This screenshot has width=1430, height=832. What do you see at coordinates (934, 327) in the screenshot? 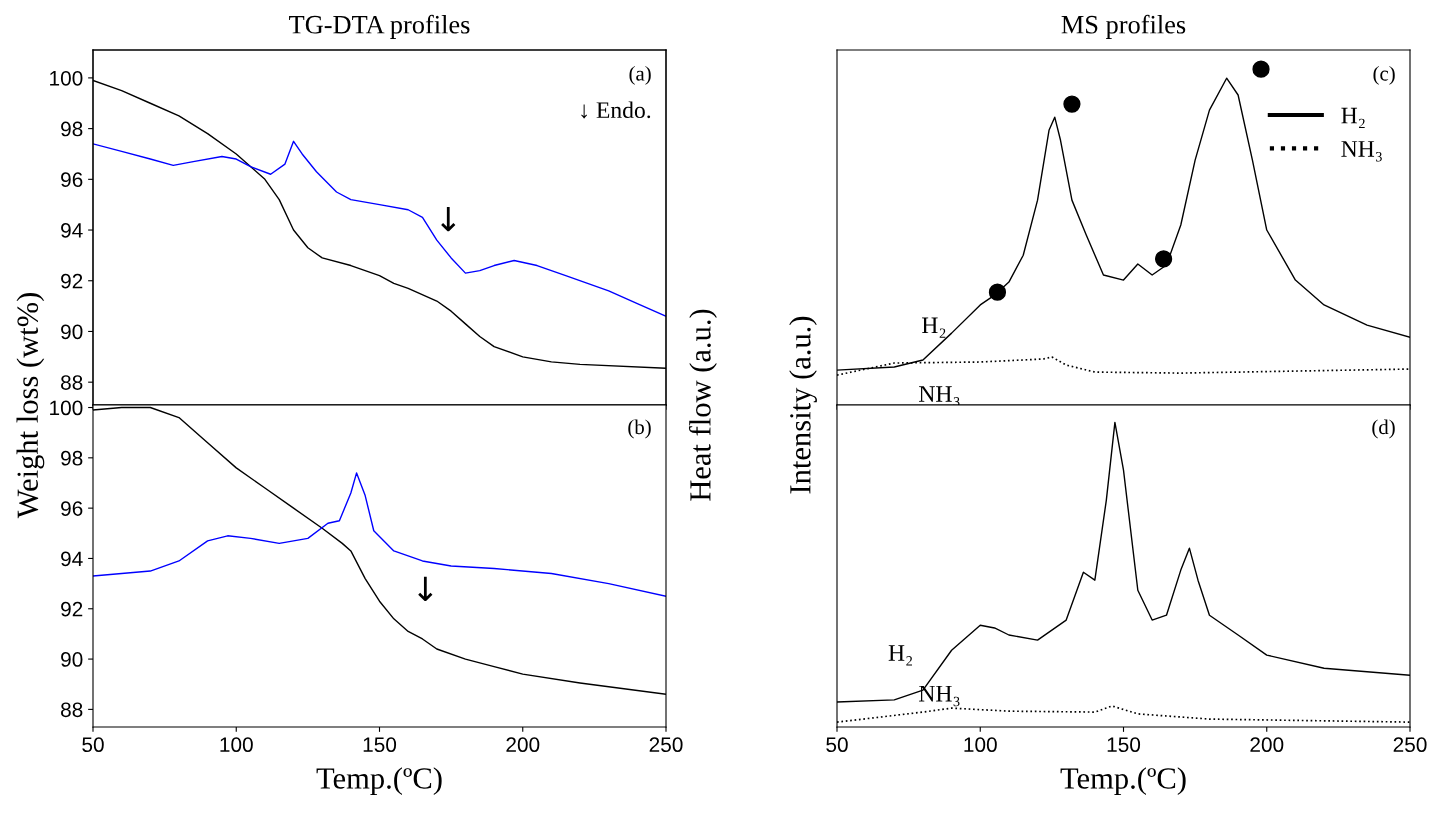
I see `text: H₂` at bounding box center [934, 327].